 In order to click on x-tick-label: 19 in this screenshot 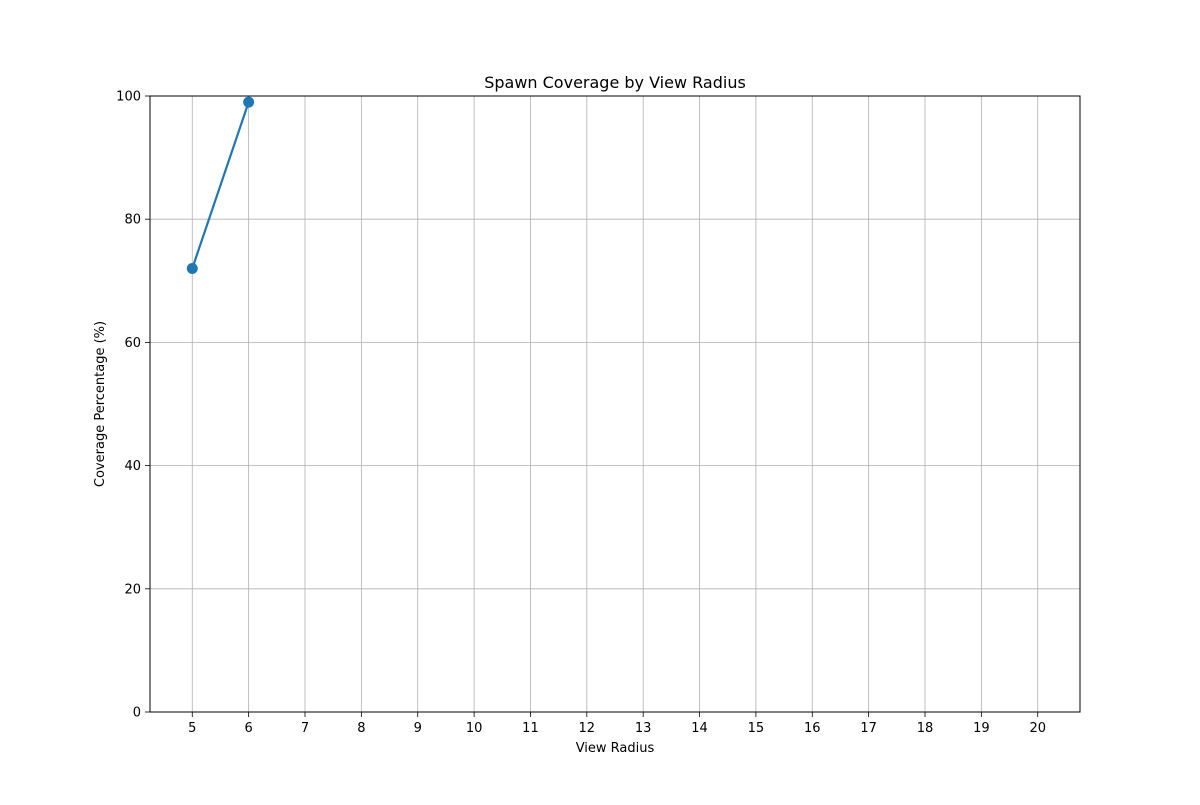, I will do `click(981, 728)`.